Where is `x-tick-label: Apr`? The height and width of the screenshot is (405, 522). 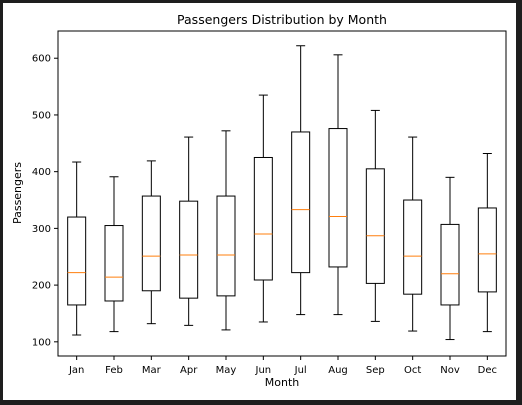 x-tick-label: Apr is located at coordinates (189, 370).